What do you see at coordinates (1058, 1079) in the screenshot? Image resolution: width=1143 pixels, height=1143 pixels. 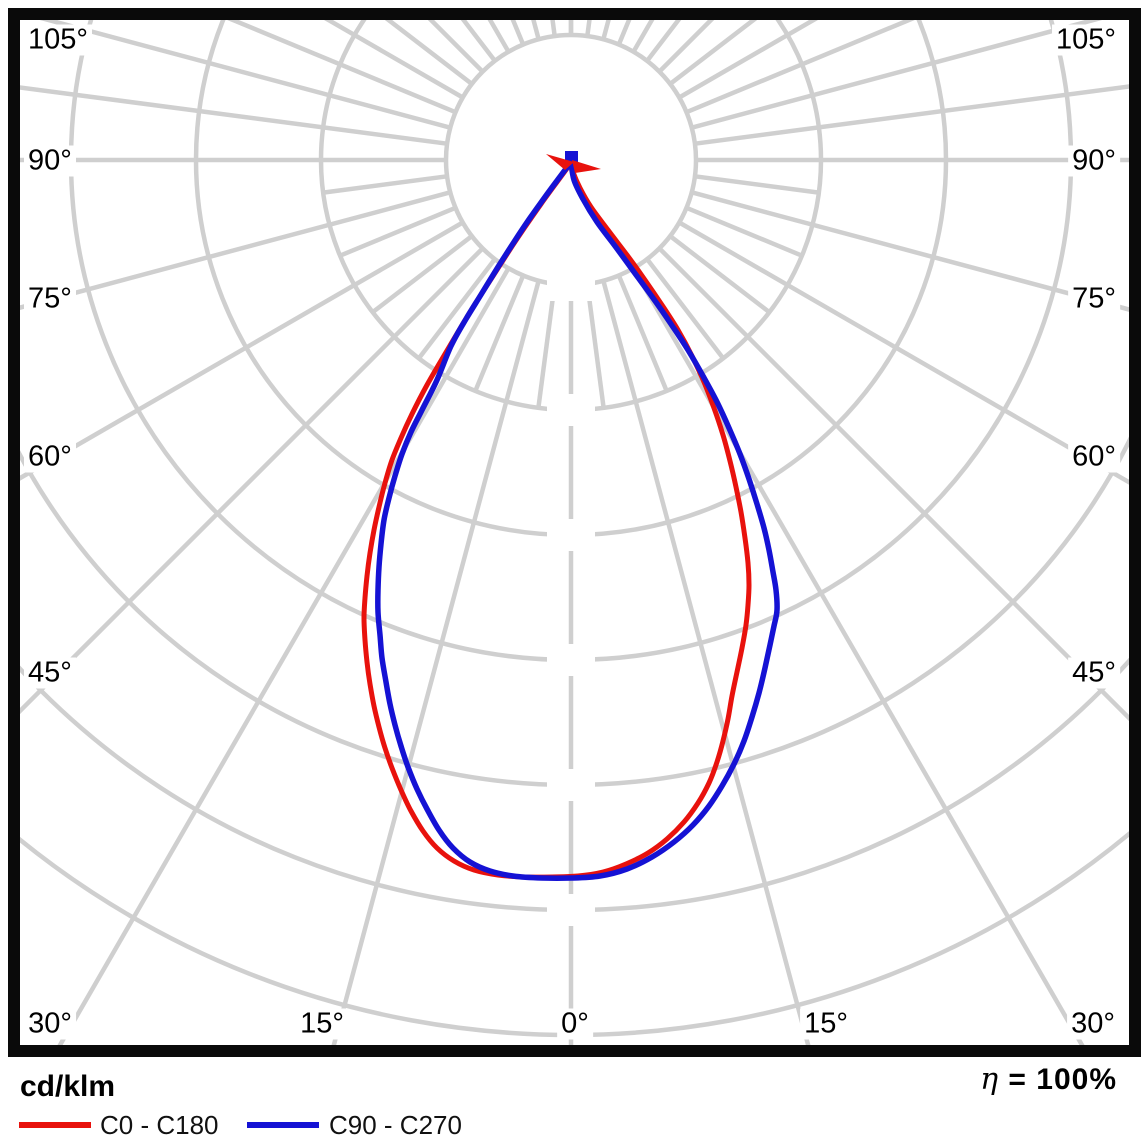 I see `efficiency-value: = 100%` at bounding box center [1058, 1079].